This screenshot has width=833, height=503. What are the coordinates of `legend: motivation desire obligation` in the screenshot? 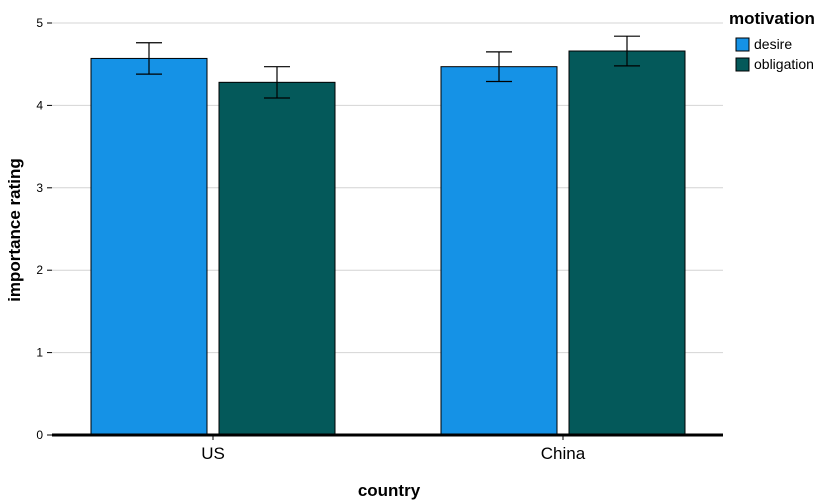 It's located at (772, 40).